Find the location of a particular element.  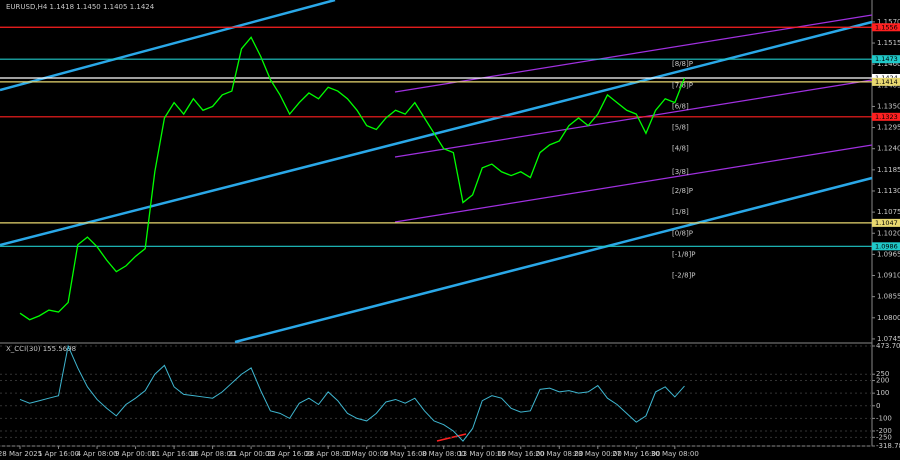

murray-label: [3/8] is located at coordinates (680, 172).